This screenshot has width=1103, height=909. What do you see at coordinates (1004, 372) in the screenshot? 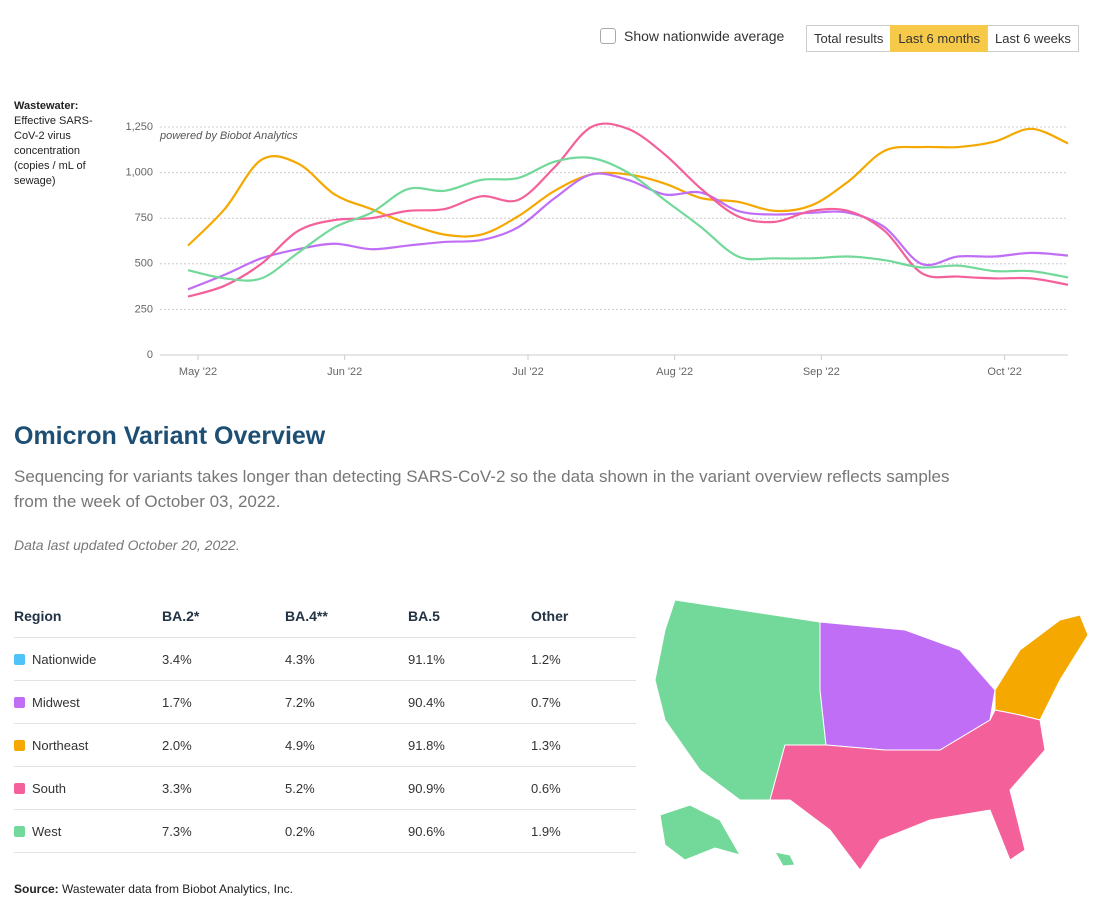
I see `x-tick-label: Oct '22` at bounding box center [1004, 372].